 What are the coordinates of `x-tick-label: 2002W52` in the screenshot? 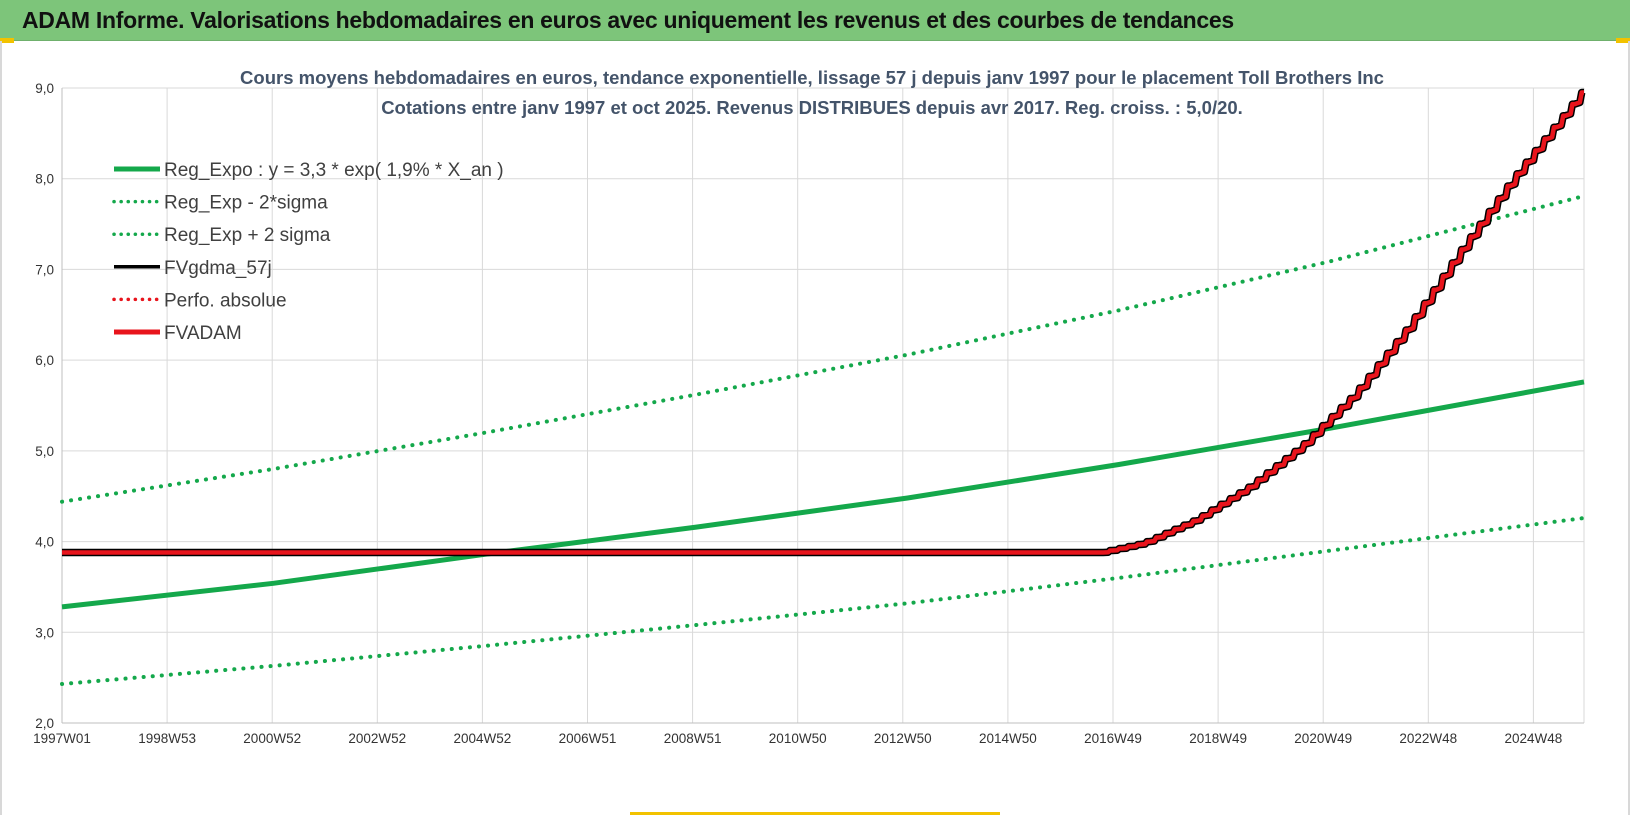 It's located at (377, 738).